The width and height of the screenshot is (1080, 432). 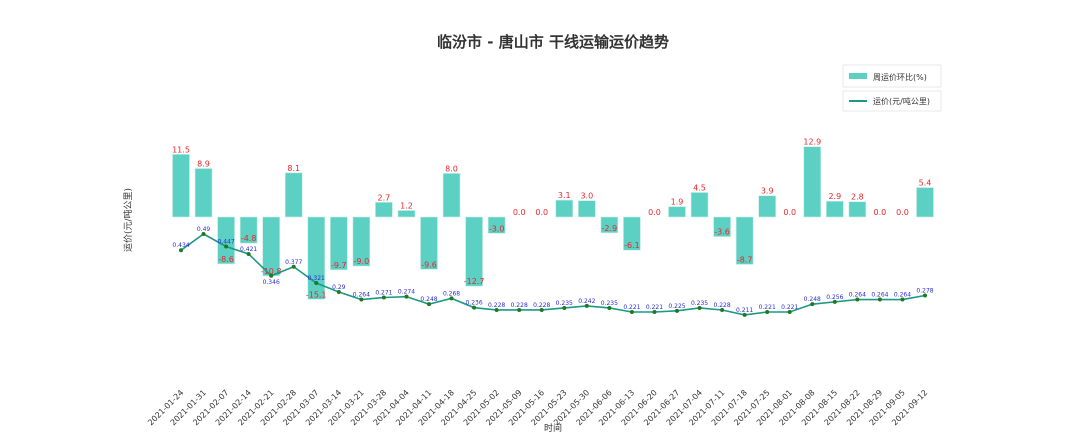 I want to click on bar-value-label: 1.9, so click(x=677, y=202).